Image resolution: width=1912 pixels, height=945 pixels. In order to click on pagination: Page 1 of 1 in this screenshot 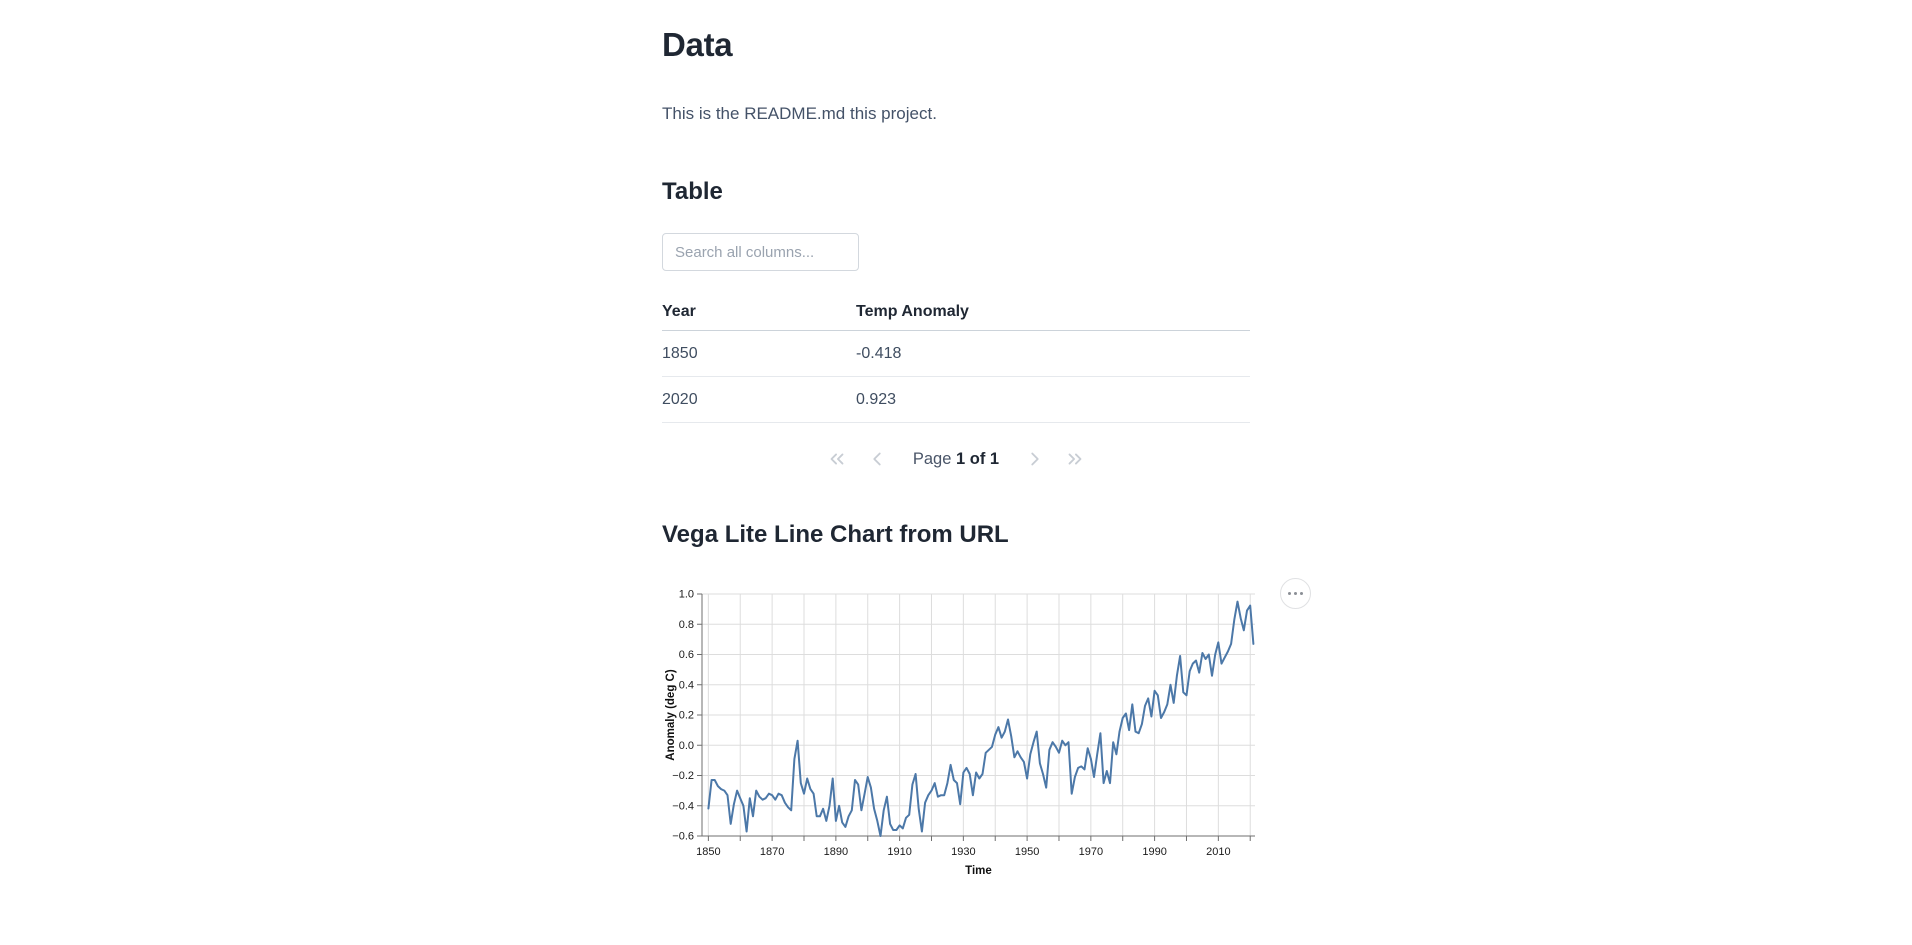, I will do `click(956, 459)`.